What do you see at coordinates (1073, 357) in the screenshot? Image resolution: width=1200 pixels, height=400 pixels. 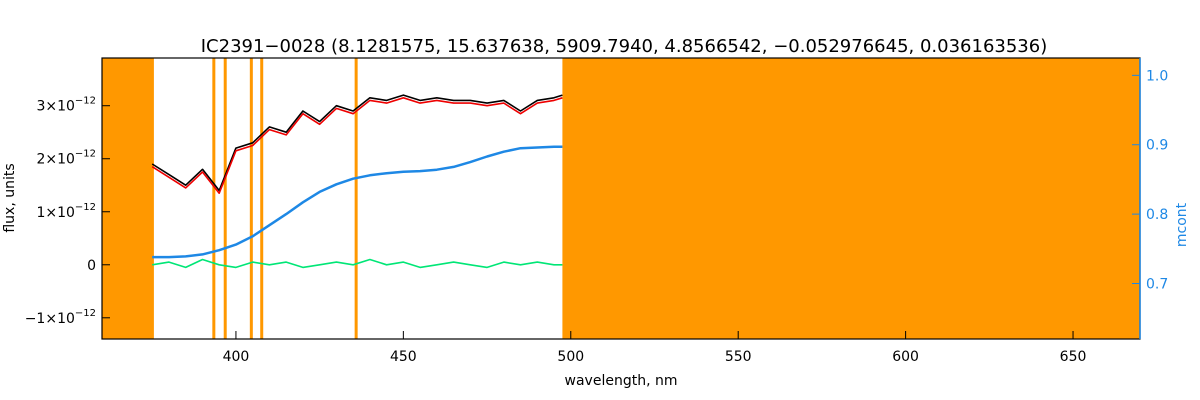 I see `x-tick-label-5: 650` at bounding box center [1073, 357].